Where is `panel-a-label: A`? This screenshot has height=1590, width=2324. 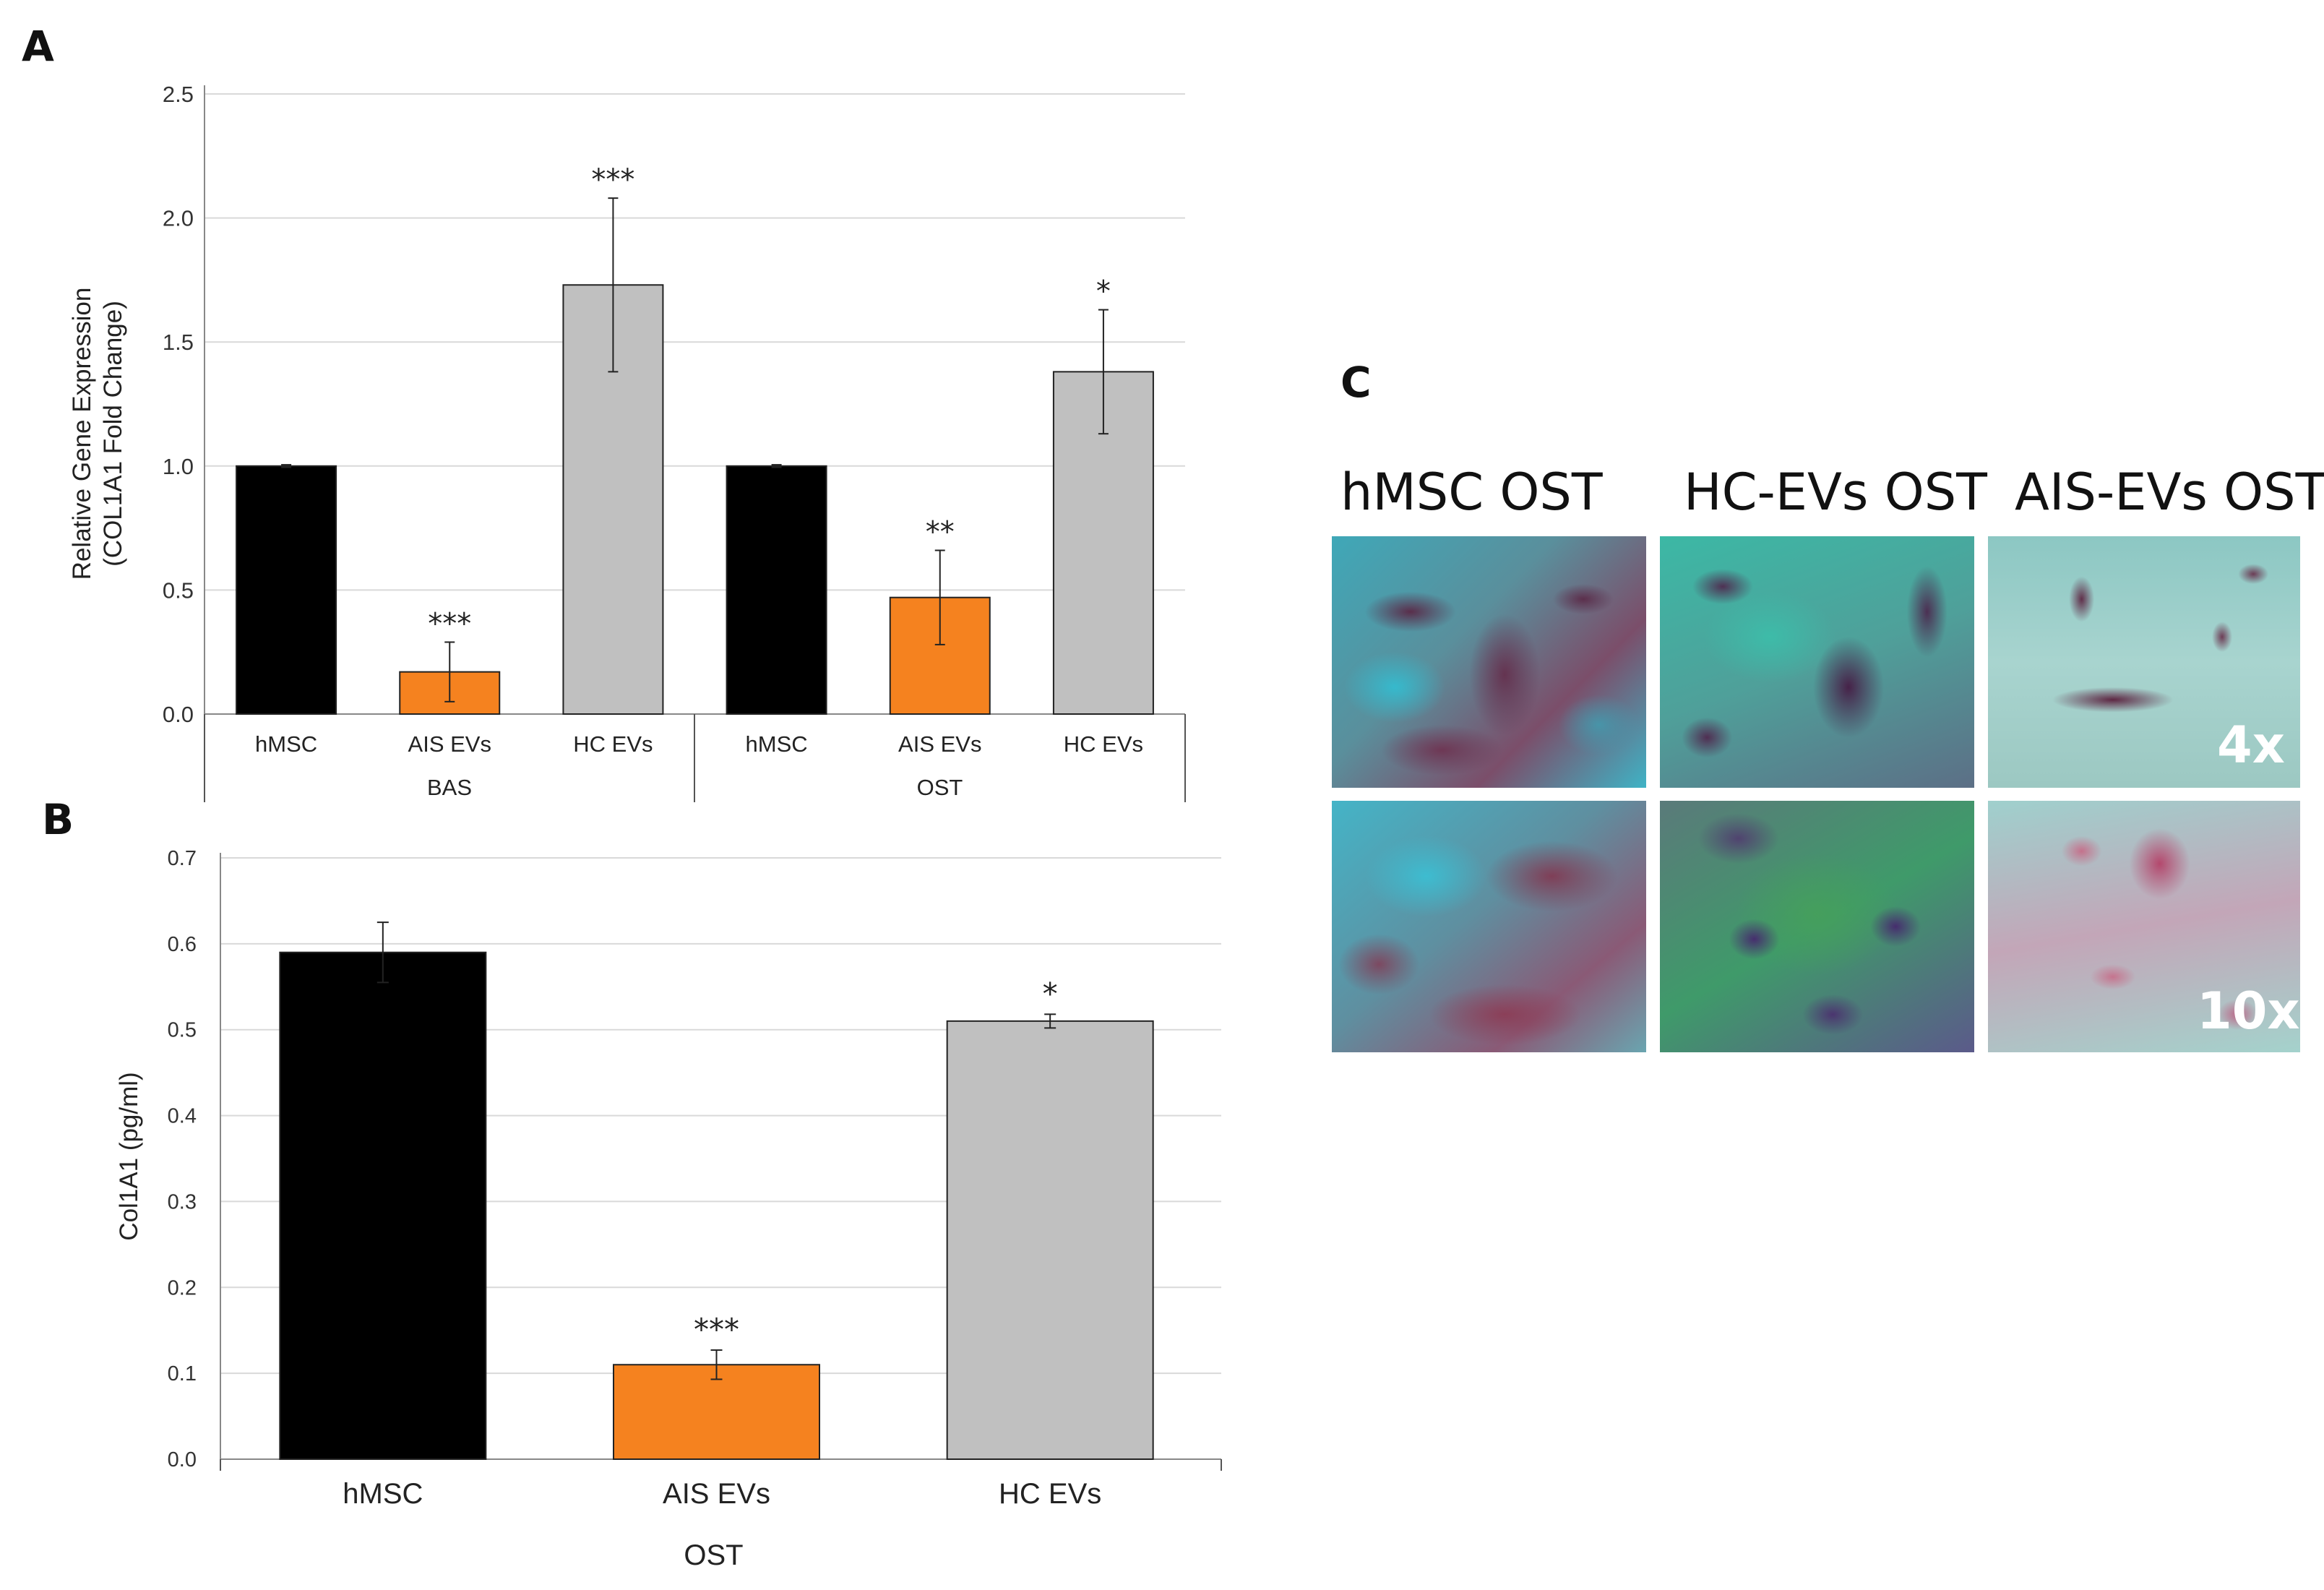 panel-a-label: A is located at coordinates (38, 47).